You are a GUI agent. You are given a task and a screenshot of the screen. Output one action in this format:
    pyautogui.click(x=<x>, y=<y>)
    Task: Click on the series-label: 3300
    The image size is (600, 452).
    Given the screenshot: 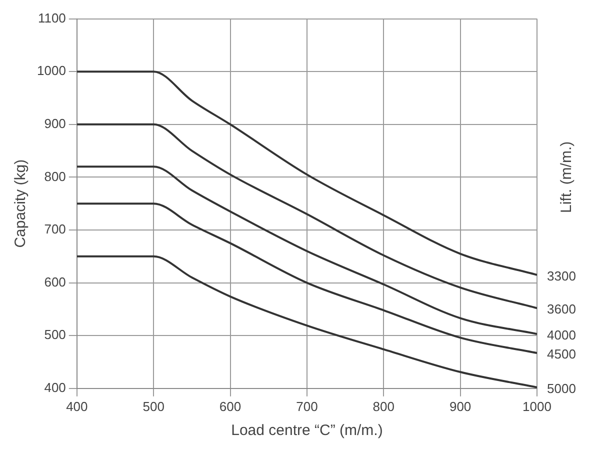 What is the action you would take?
    pyautogui.click(x=561, y=276)
    